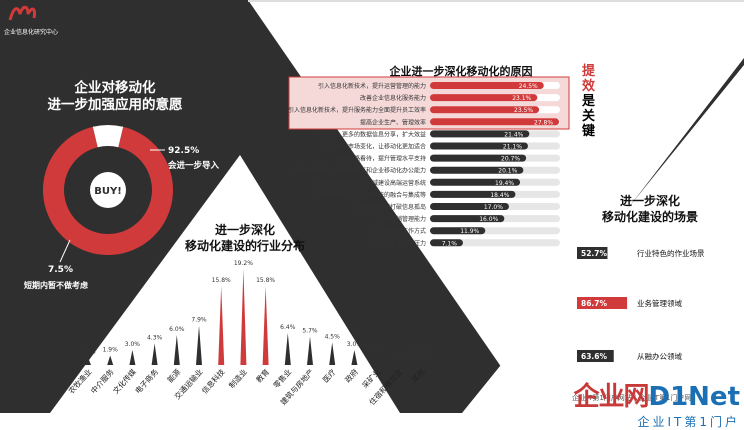 The image size is (744, 430). I want to click on industry-value: 19.2%, so click(243, 263).